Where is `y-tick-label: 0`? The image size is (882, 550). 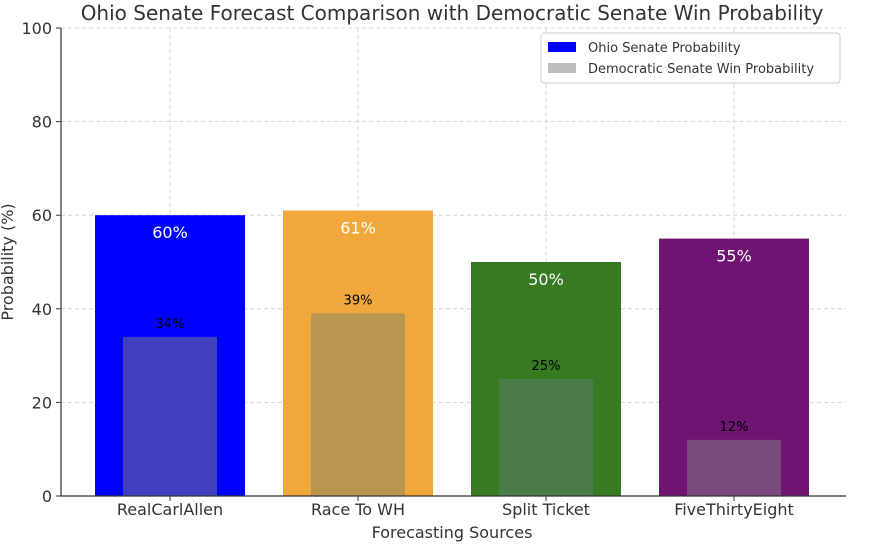
y-tick-label: 0 is located at coordinates (47, 496).